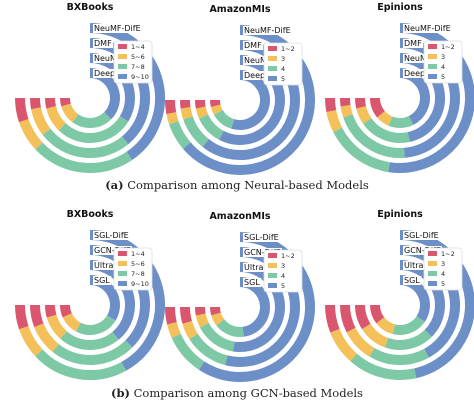 The width and height of the screenshot is (474, 404). I want to click on panel-title: Epinions, so click(400, 7).